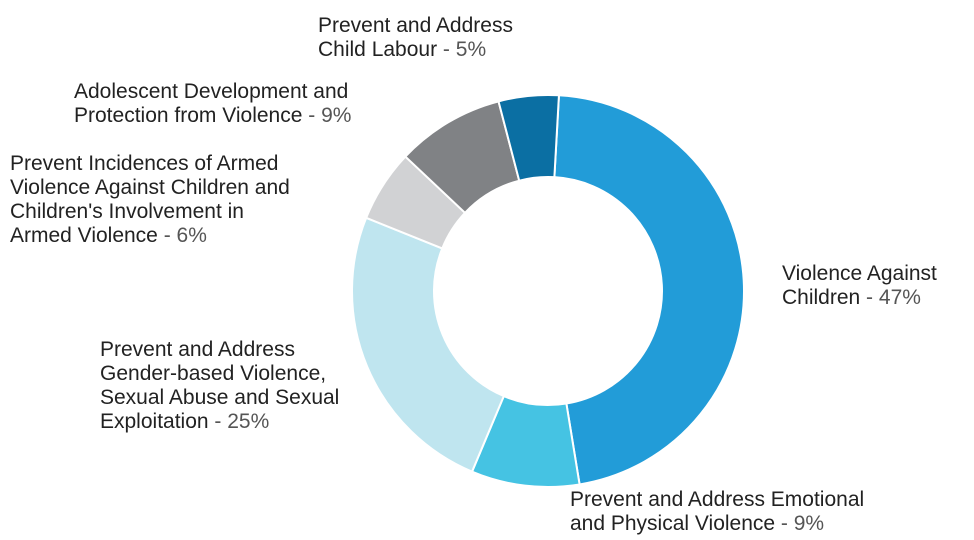 The width and height of the screenshot is (974, 540). I want to click on label-line: Protection from Violence, so click(188, 115).